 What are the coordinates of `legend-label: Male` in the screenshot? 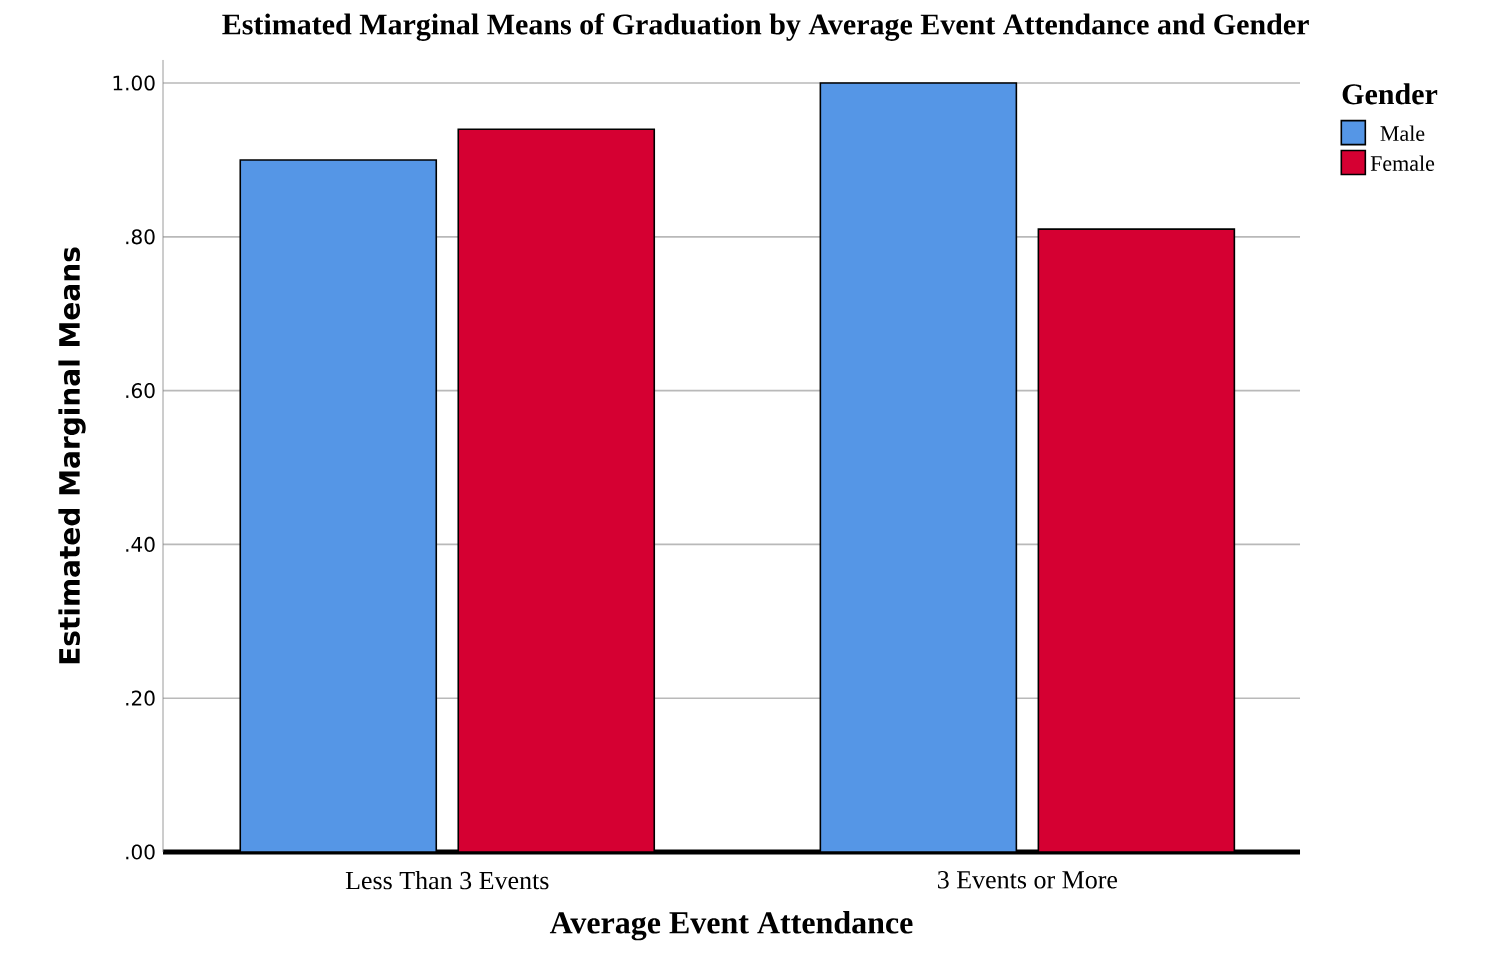 It's located at (1402, 133).